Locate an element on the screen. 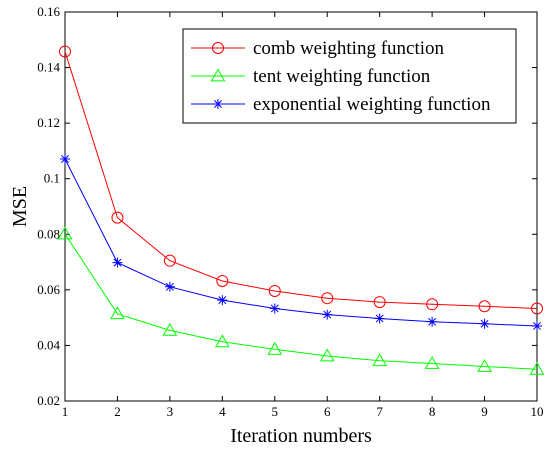 Image resolution: width=550 pixels, height=451 pixels. x-tick-label: 1 is located at coordinates (65, 411).